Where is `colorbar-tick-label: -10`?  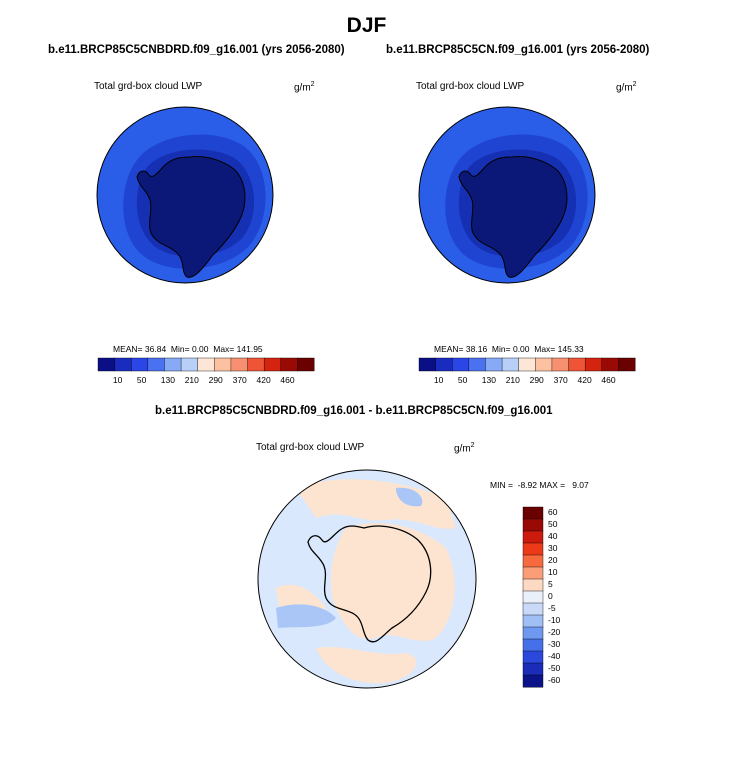
colorbar-tick-label: -10 is located at coordinates (554, 620).